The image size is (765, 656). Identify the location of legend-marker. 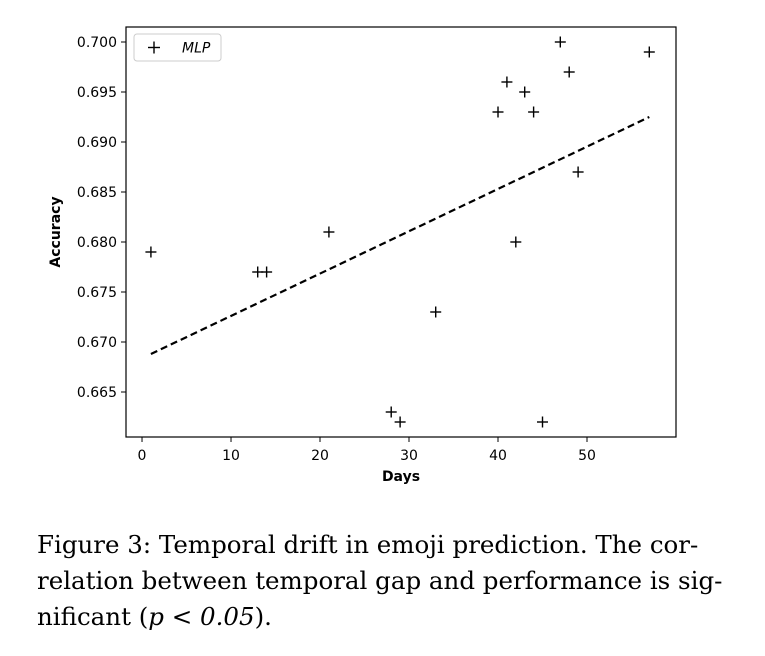
(154, 47).